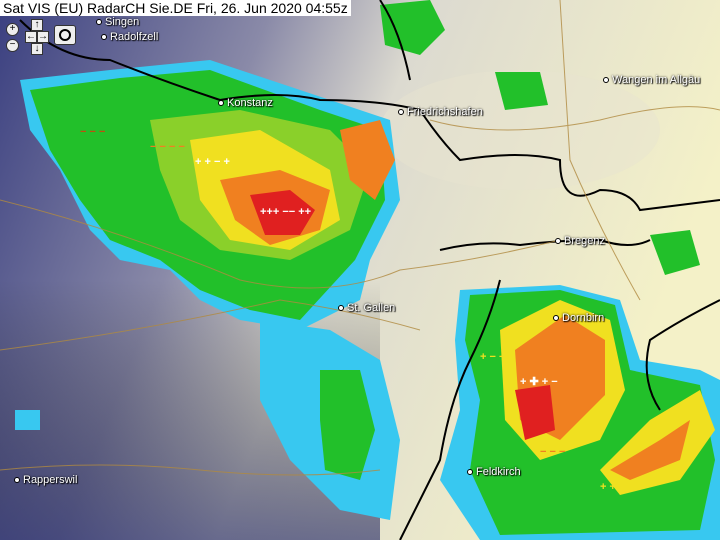  What do you see at coordinates (245, 103) in the screenshot?
I see `city-konstanz: Konstanz` at bounding box center [245, 103].